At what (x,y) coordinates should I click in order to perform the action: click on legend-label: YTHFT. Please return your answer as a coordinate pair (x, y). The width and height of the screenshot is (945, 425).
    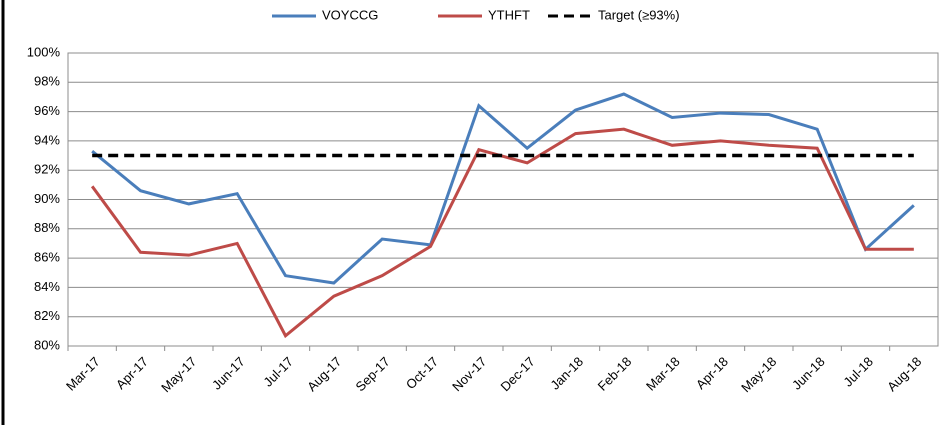
    Looking at the image, I should click on (509, 14).